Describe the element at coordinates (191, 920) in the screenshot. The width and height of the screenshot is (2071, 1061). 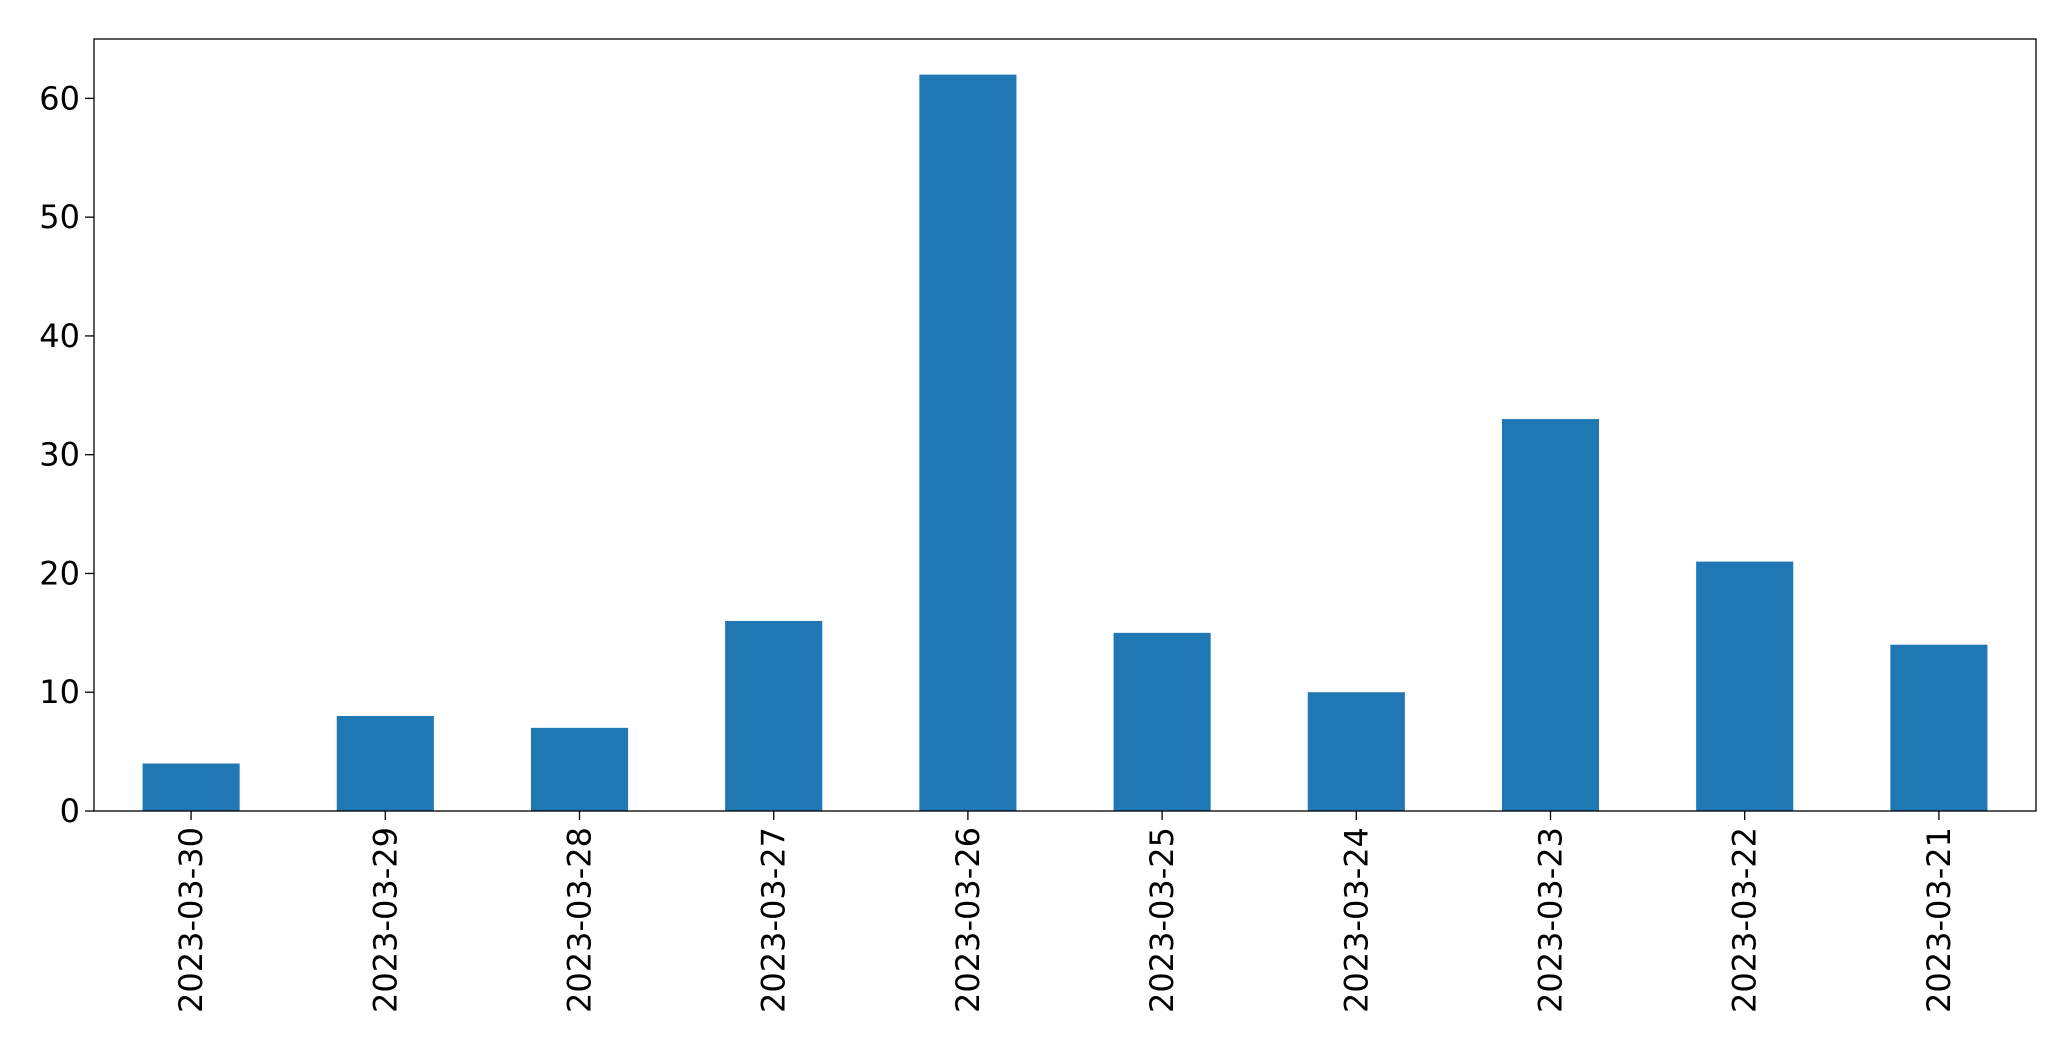
I see `x-tick-label: 2023-03-30` at that location.